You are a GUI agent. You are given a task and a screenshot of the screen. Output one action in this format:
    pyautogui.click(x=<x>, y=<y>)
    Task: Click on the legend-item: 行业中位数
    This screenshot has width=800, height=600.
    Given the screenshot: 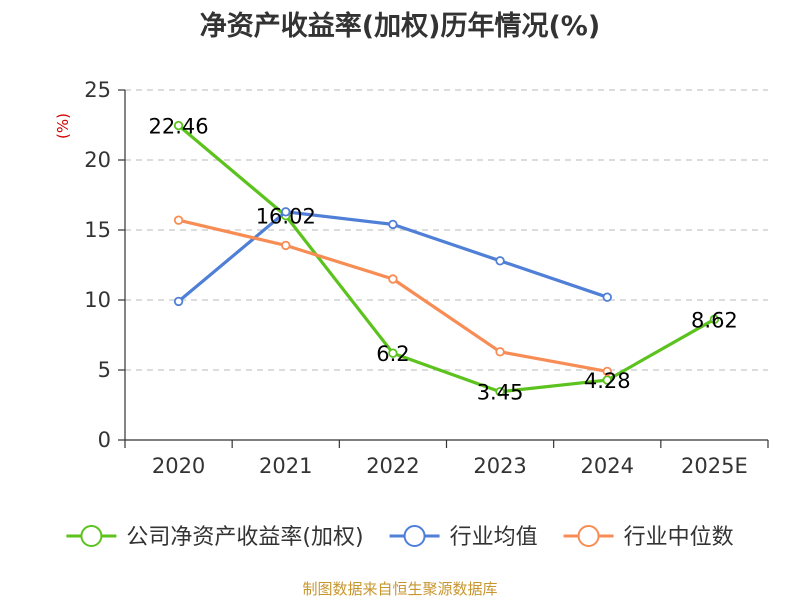 What is the action you would take?
    pyautogui.click(x=648, y=537)
    